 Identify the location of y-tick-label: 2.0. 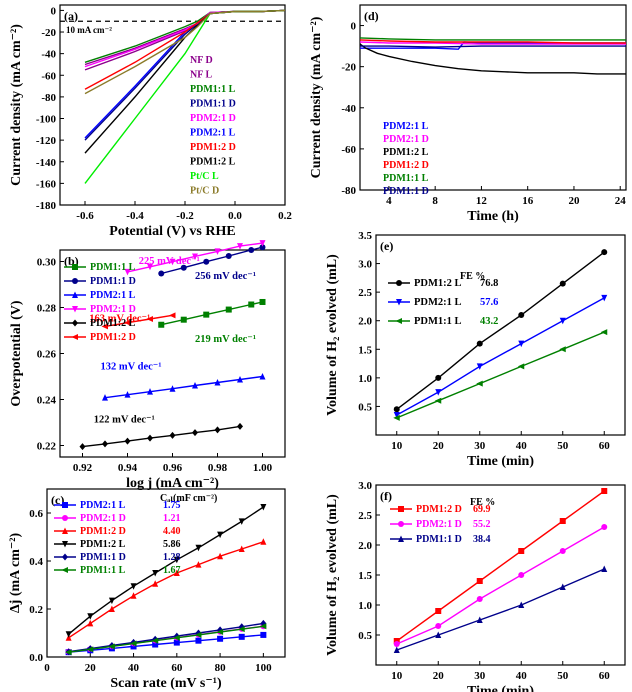
(365, 546).